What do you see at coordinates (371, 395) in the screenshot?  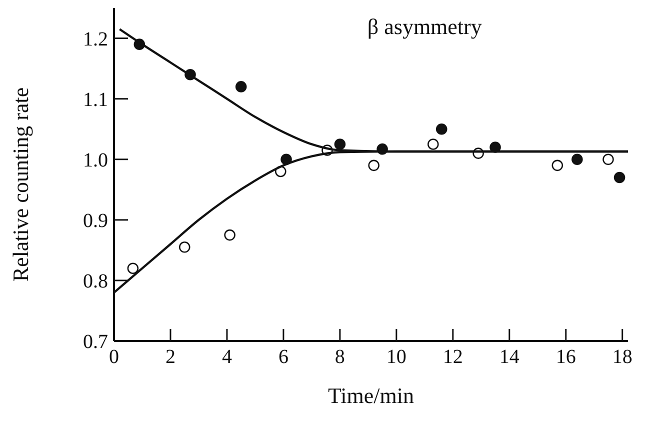 I see `x-axis-title: Time/min` at bounding box center [371, 395].